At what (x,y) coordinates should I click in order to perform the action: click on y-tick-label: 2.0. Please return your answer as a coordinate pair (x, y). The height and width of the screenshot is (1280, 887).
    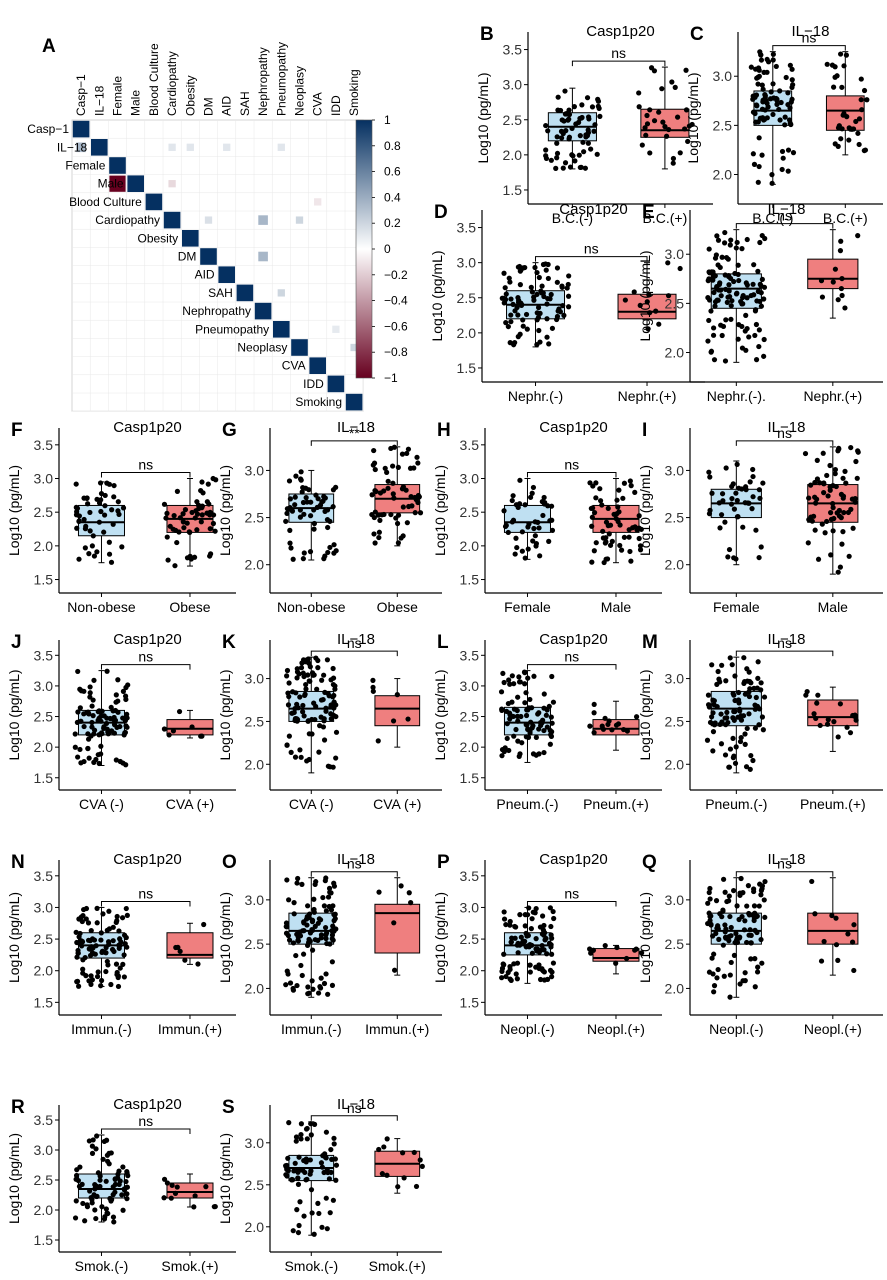
    Looking at the image, I should click on (255, 988).